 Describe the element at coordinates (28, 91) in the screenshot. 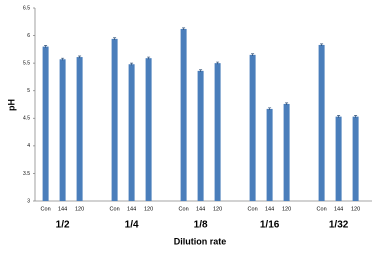

I see `y-tick-label: 5` at that location.